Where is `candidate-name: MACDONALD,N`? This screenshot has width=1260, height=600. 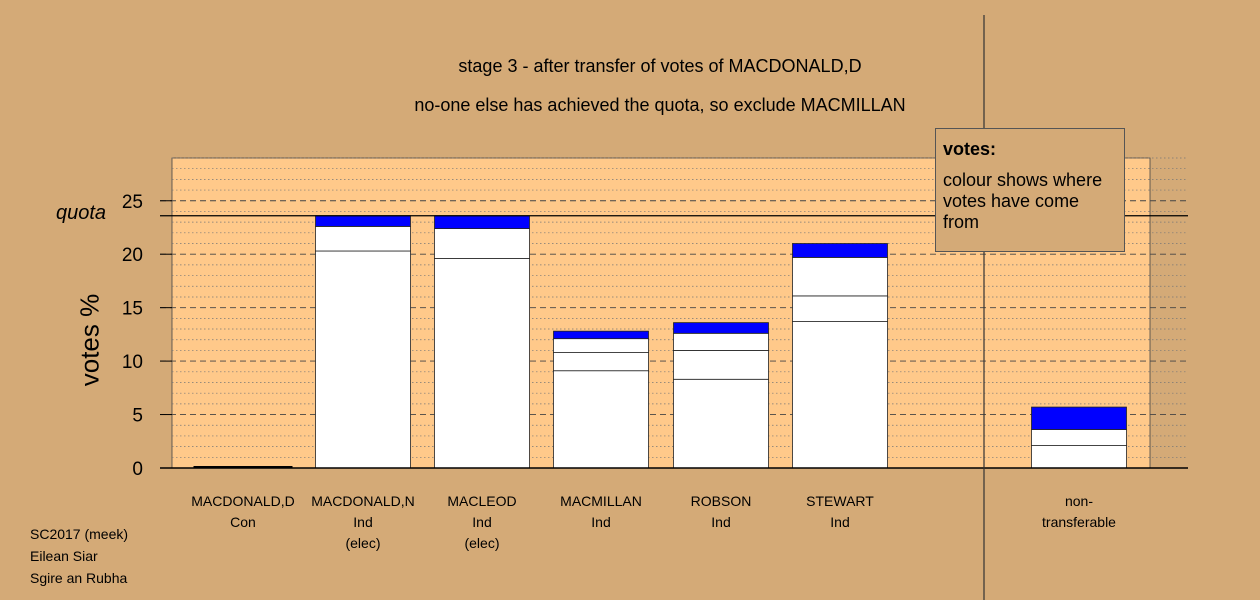 candidate-name: MACDONALD,N is located at coordinates (363, 501).